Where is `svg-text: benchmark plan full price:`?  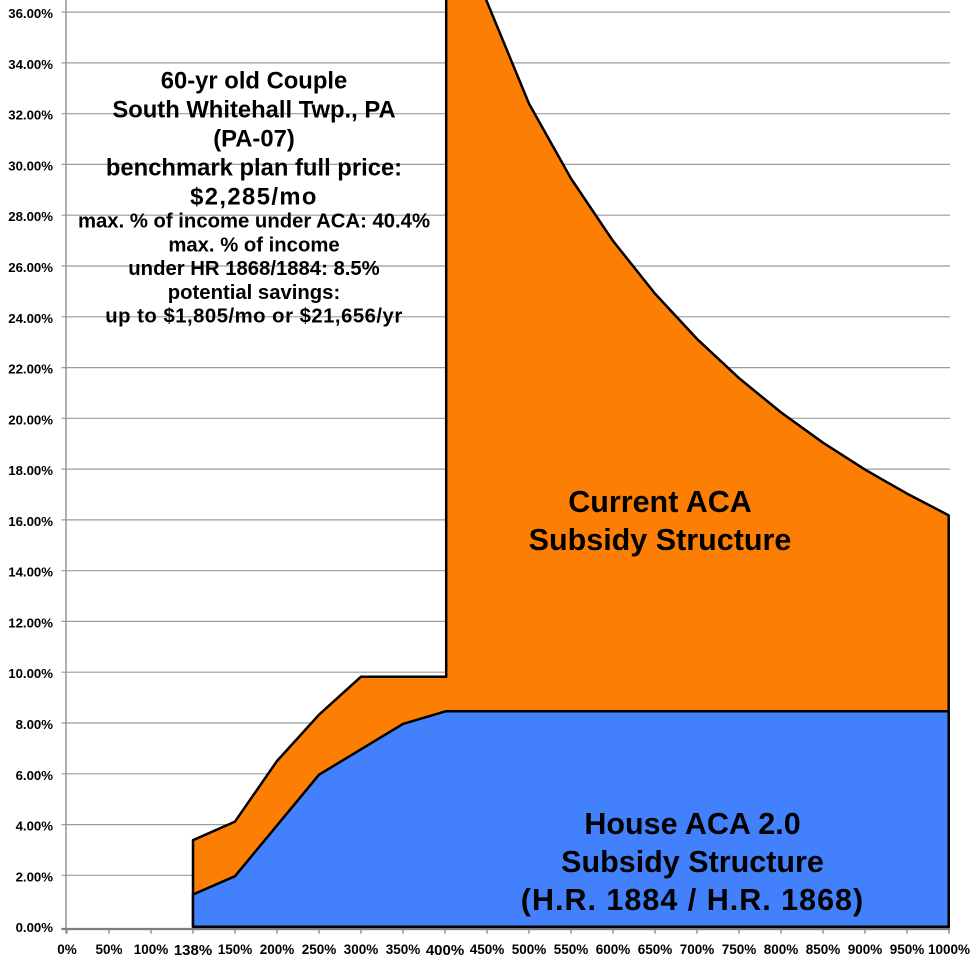
svg-text: benchmark plan full price: is located at coordinates (254, 167).